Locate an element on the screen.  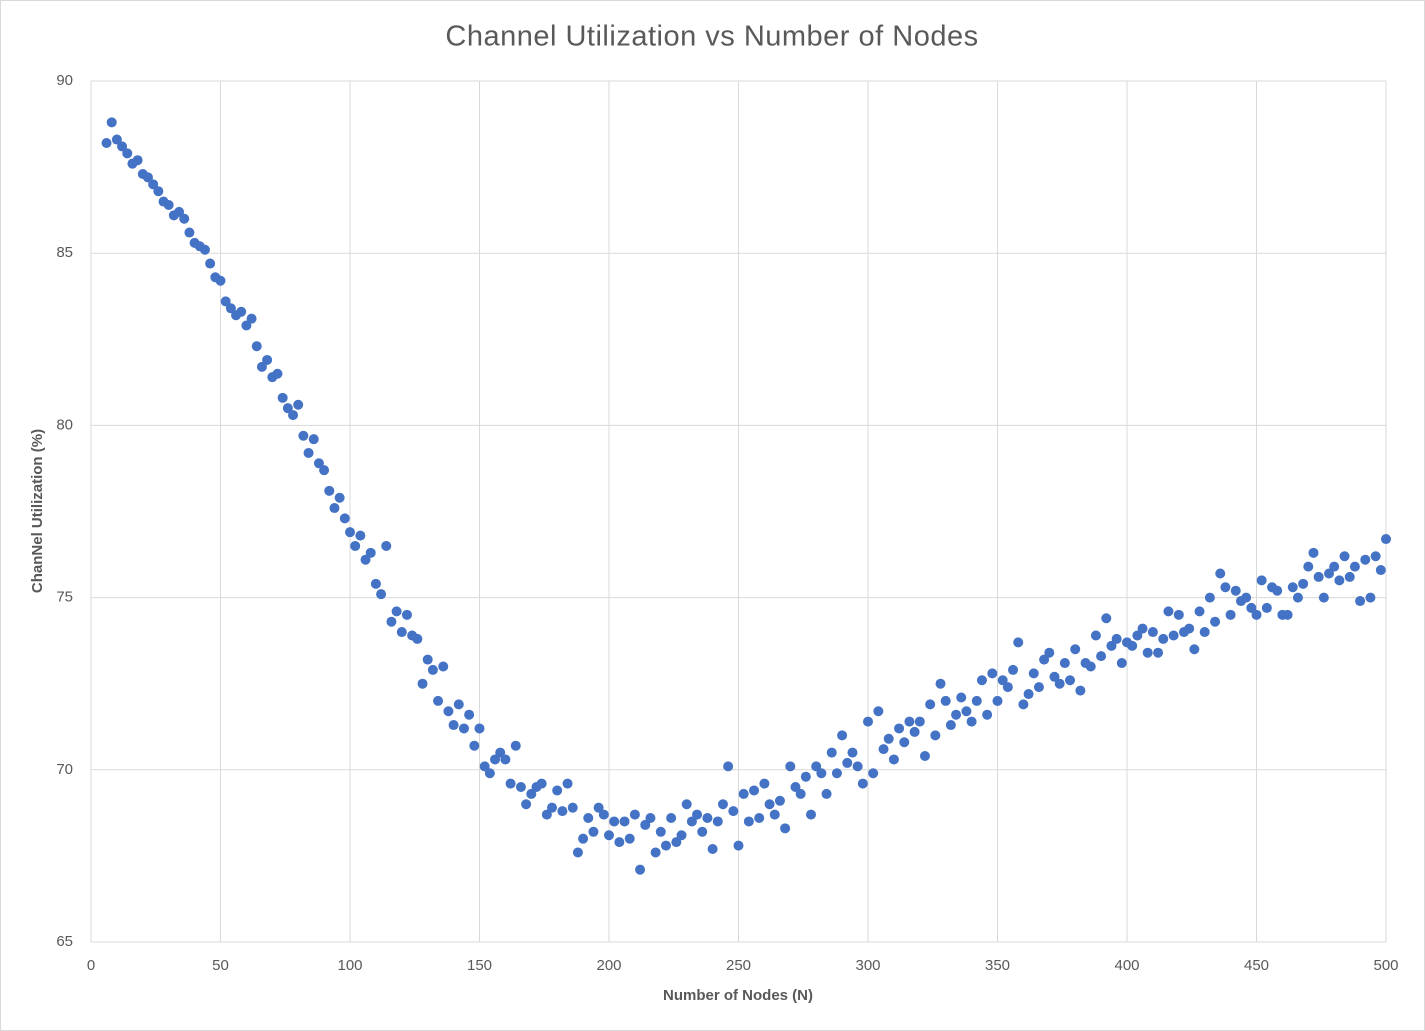
x-tick-label: 300 is located at coordinates (867, 965).